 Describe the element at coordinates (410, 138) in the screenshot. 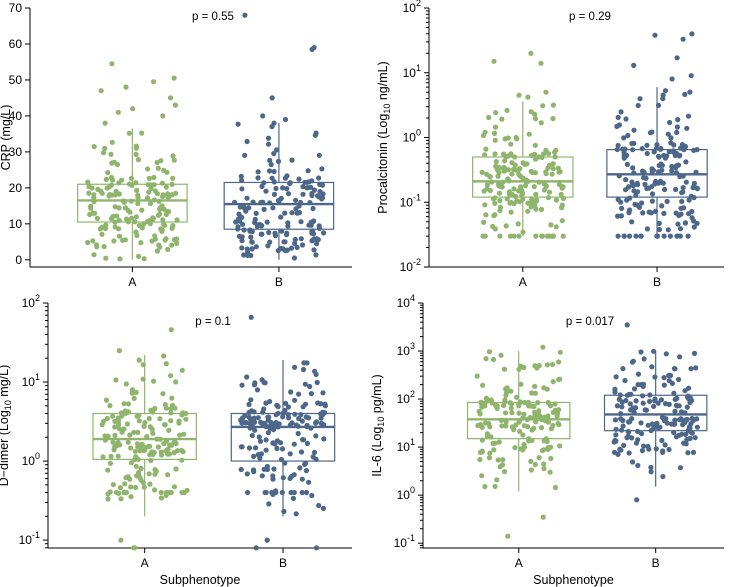

I see `tick-base: 10` at that location.